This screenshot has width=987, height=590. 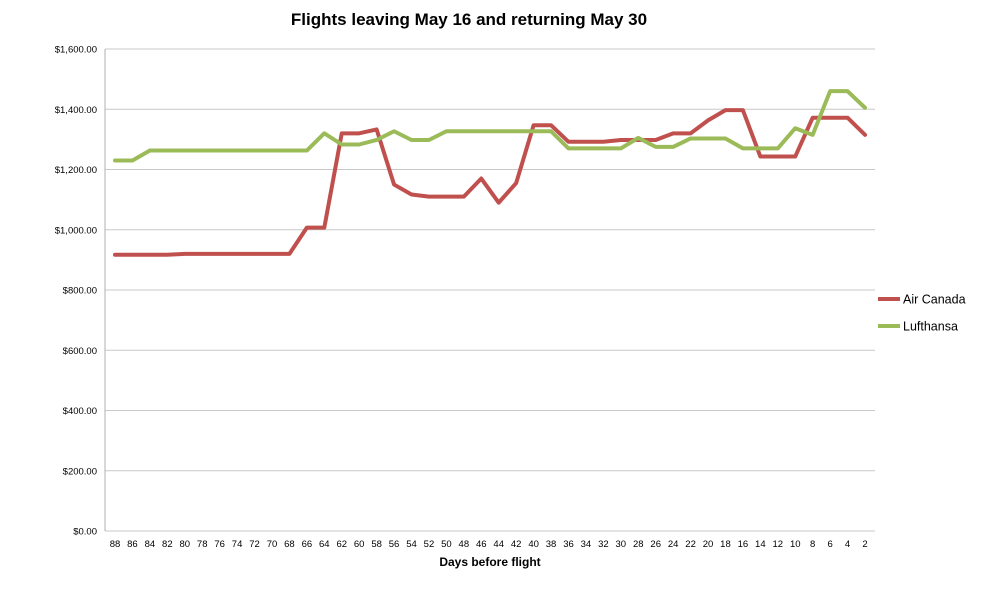 I want to click on x-tick-label: 70, so click(x=272, y=544).